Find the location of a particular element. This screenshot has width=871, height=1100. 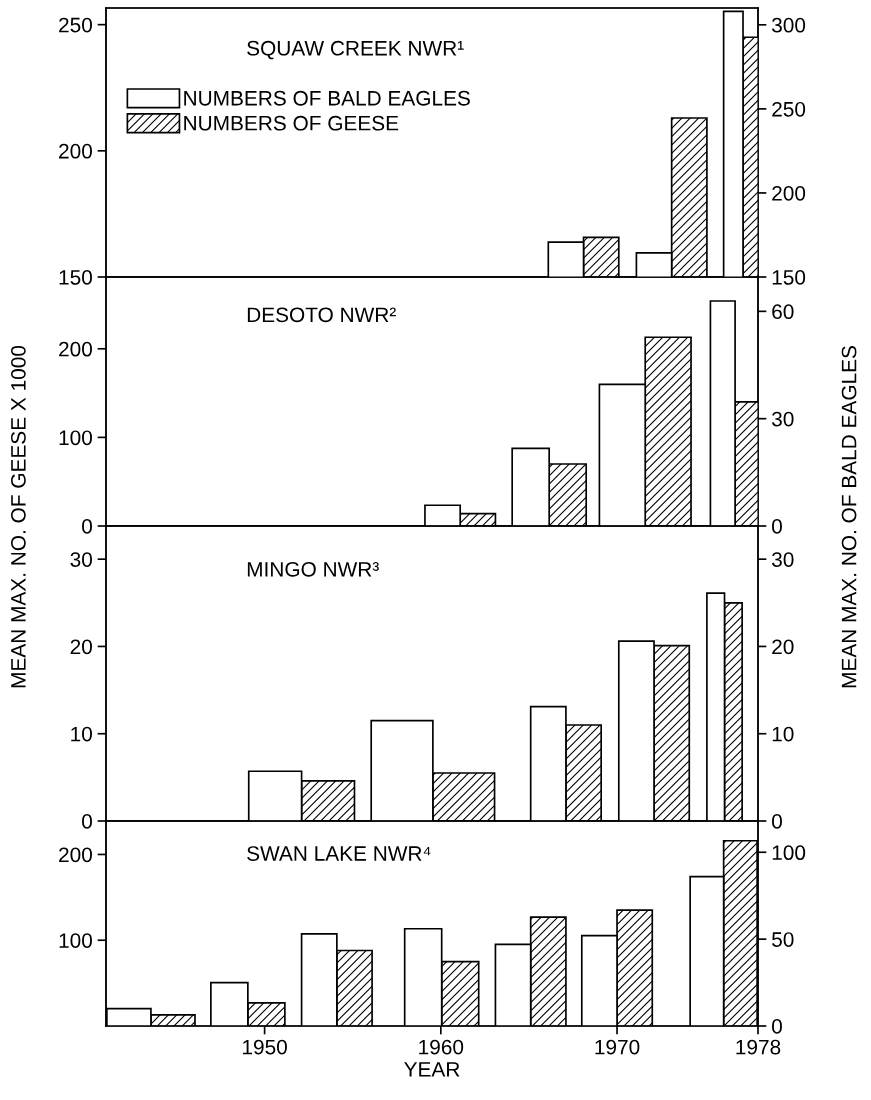

x-tick-label: 1960 is located at coordinates (441, 1047).